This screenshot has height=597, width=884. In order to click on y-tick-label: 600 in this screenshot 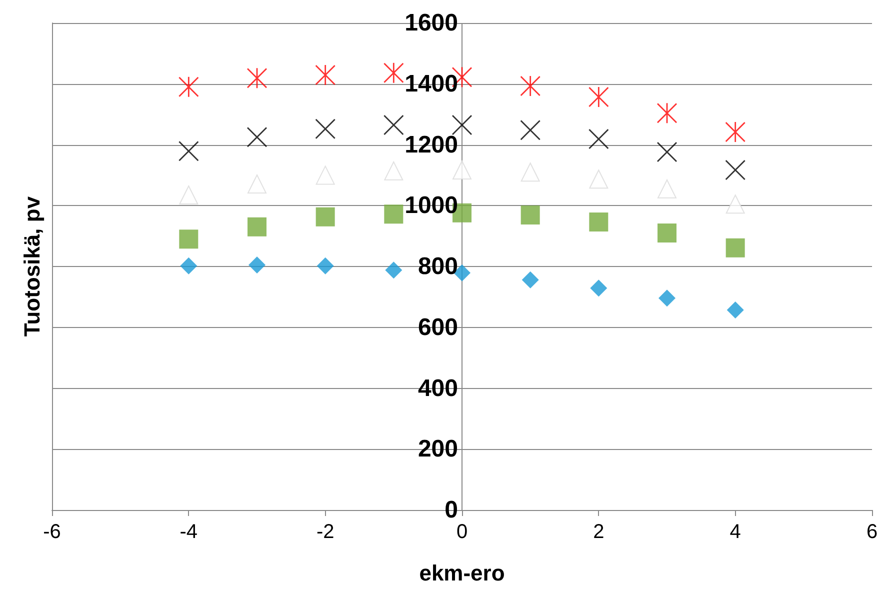, I will do `click(438, 327)`.